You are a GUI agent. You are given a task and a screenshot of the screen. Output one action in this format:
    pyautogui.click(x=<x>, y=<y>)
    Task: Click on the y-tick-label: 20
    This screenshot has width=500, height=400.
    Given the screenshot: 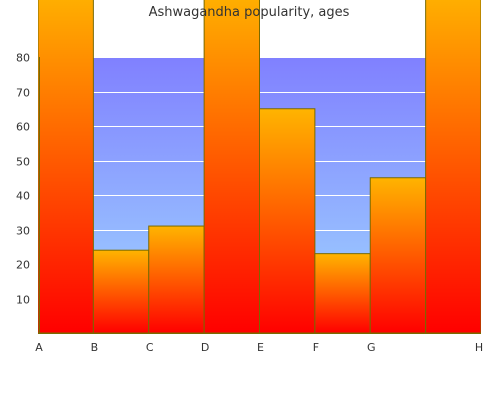 What is the action you would take?
    pyautogui.click(x=23, y=265)
    